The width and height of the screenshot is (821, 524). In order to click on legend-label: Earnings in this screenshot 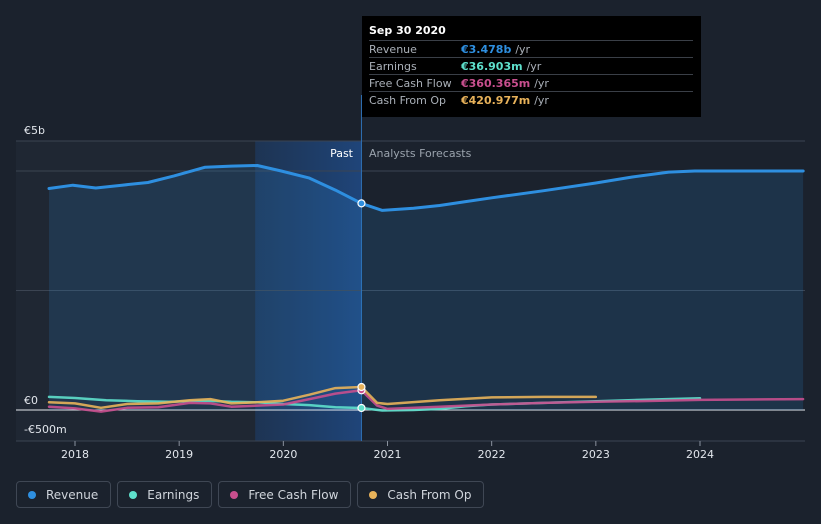, I will do `click(173, 494)`.